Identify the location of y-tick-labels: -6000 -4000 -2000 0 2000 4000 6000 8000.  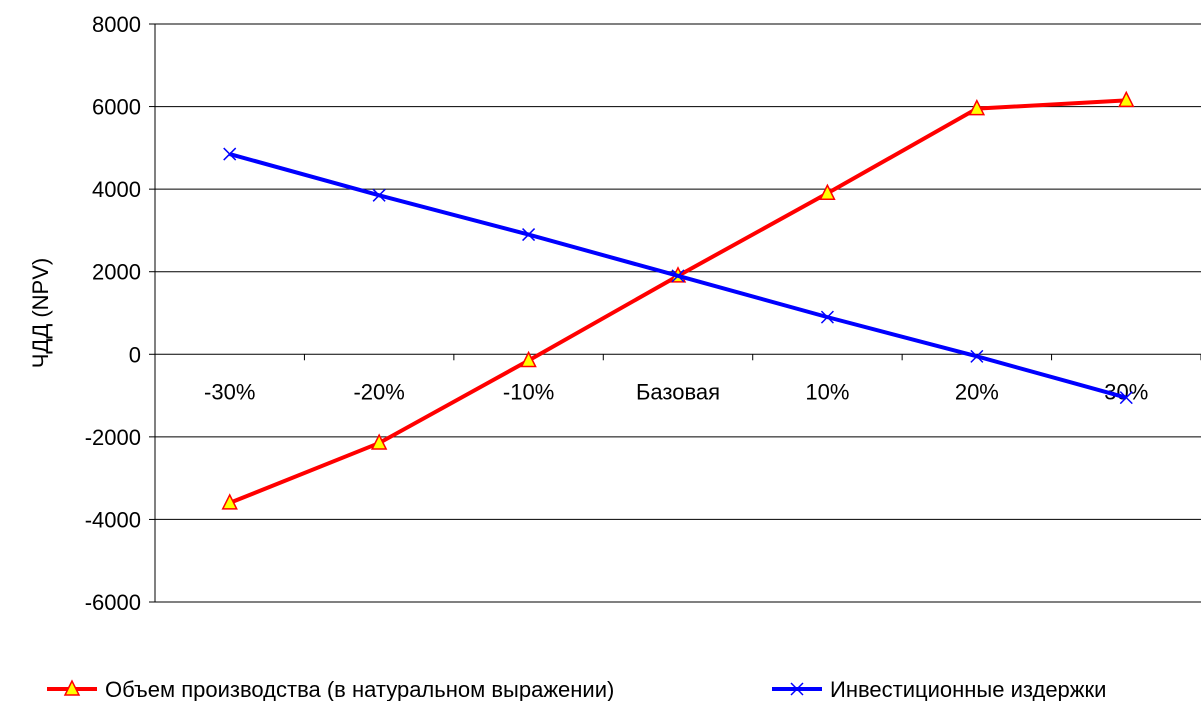
(113, 313).